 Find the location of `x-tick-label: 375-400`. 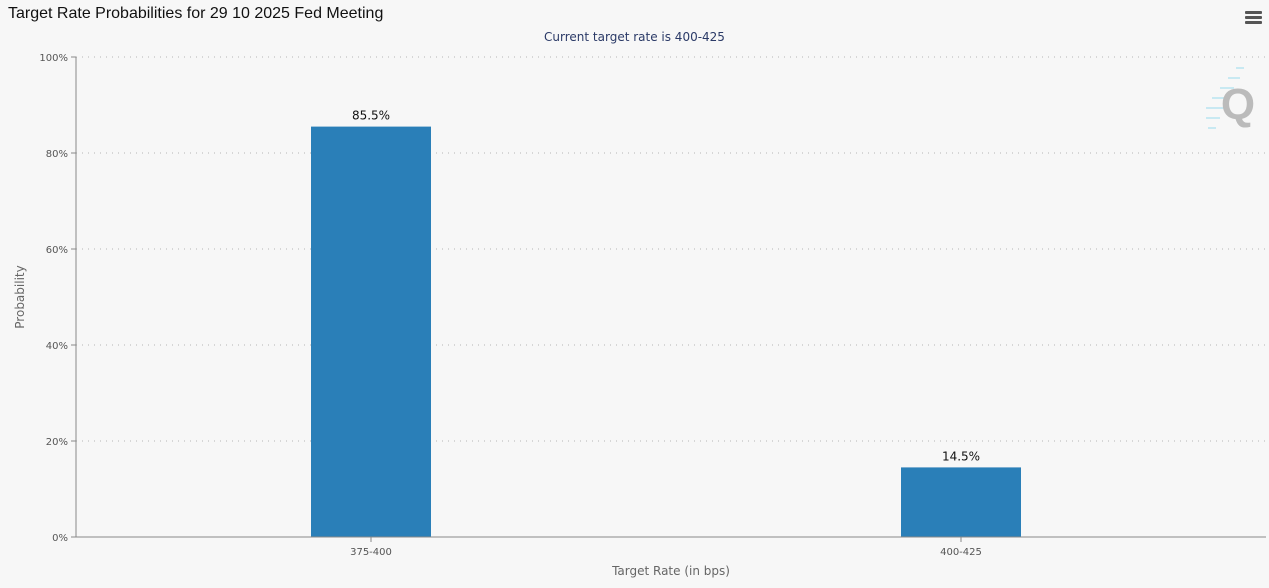

x-tick-label: 375-400 is located at coordinates (371, 552).